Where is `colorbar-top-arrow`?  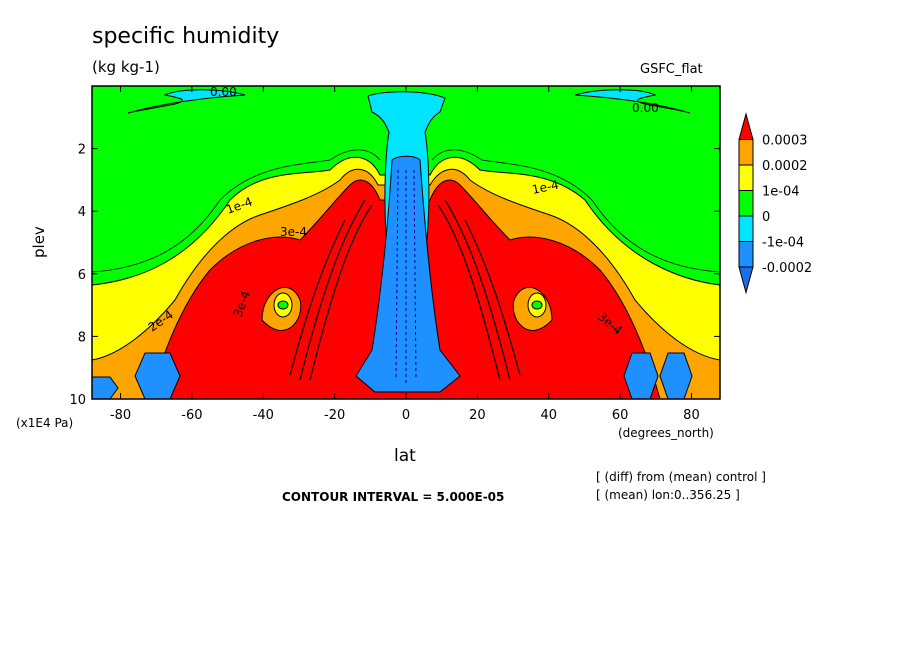 colorbar-top-arrow is located at coordinates (746, 126).